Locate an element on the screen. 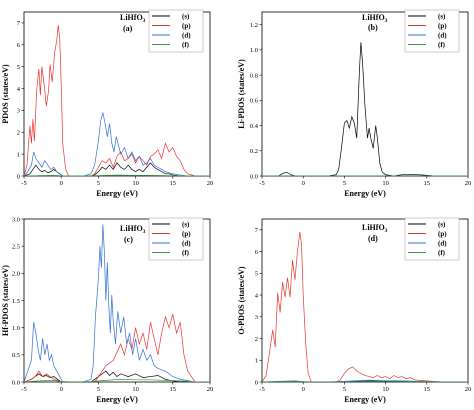 This screenshot has width=474, height=410. panel-a-ylabel: PDOS (states/eV) is located at coordinates (5, 94).